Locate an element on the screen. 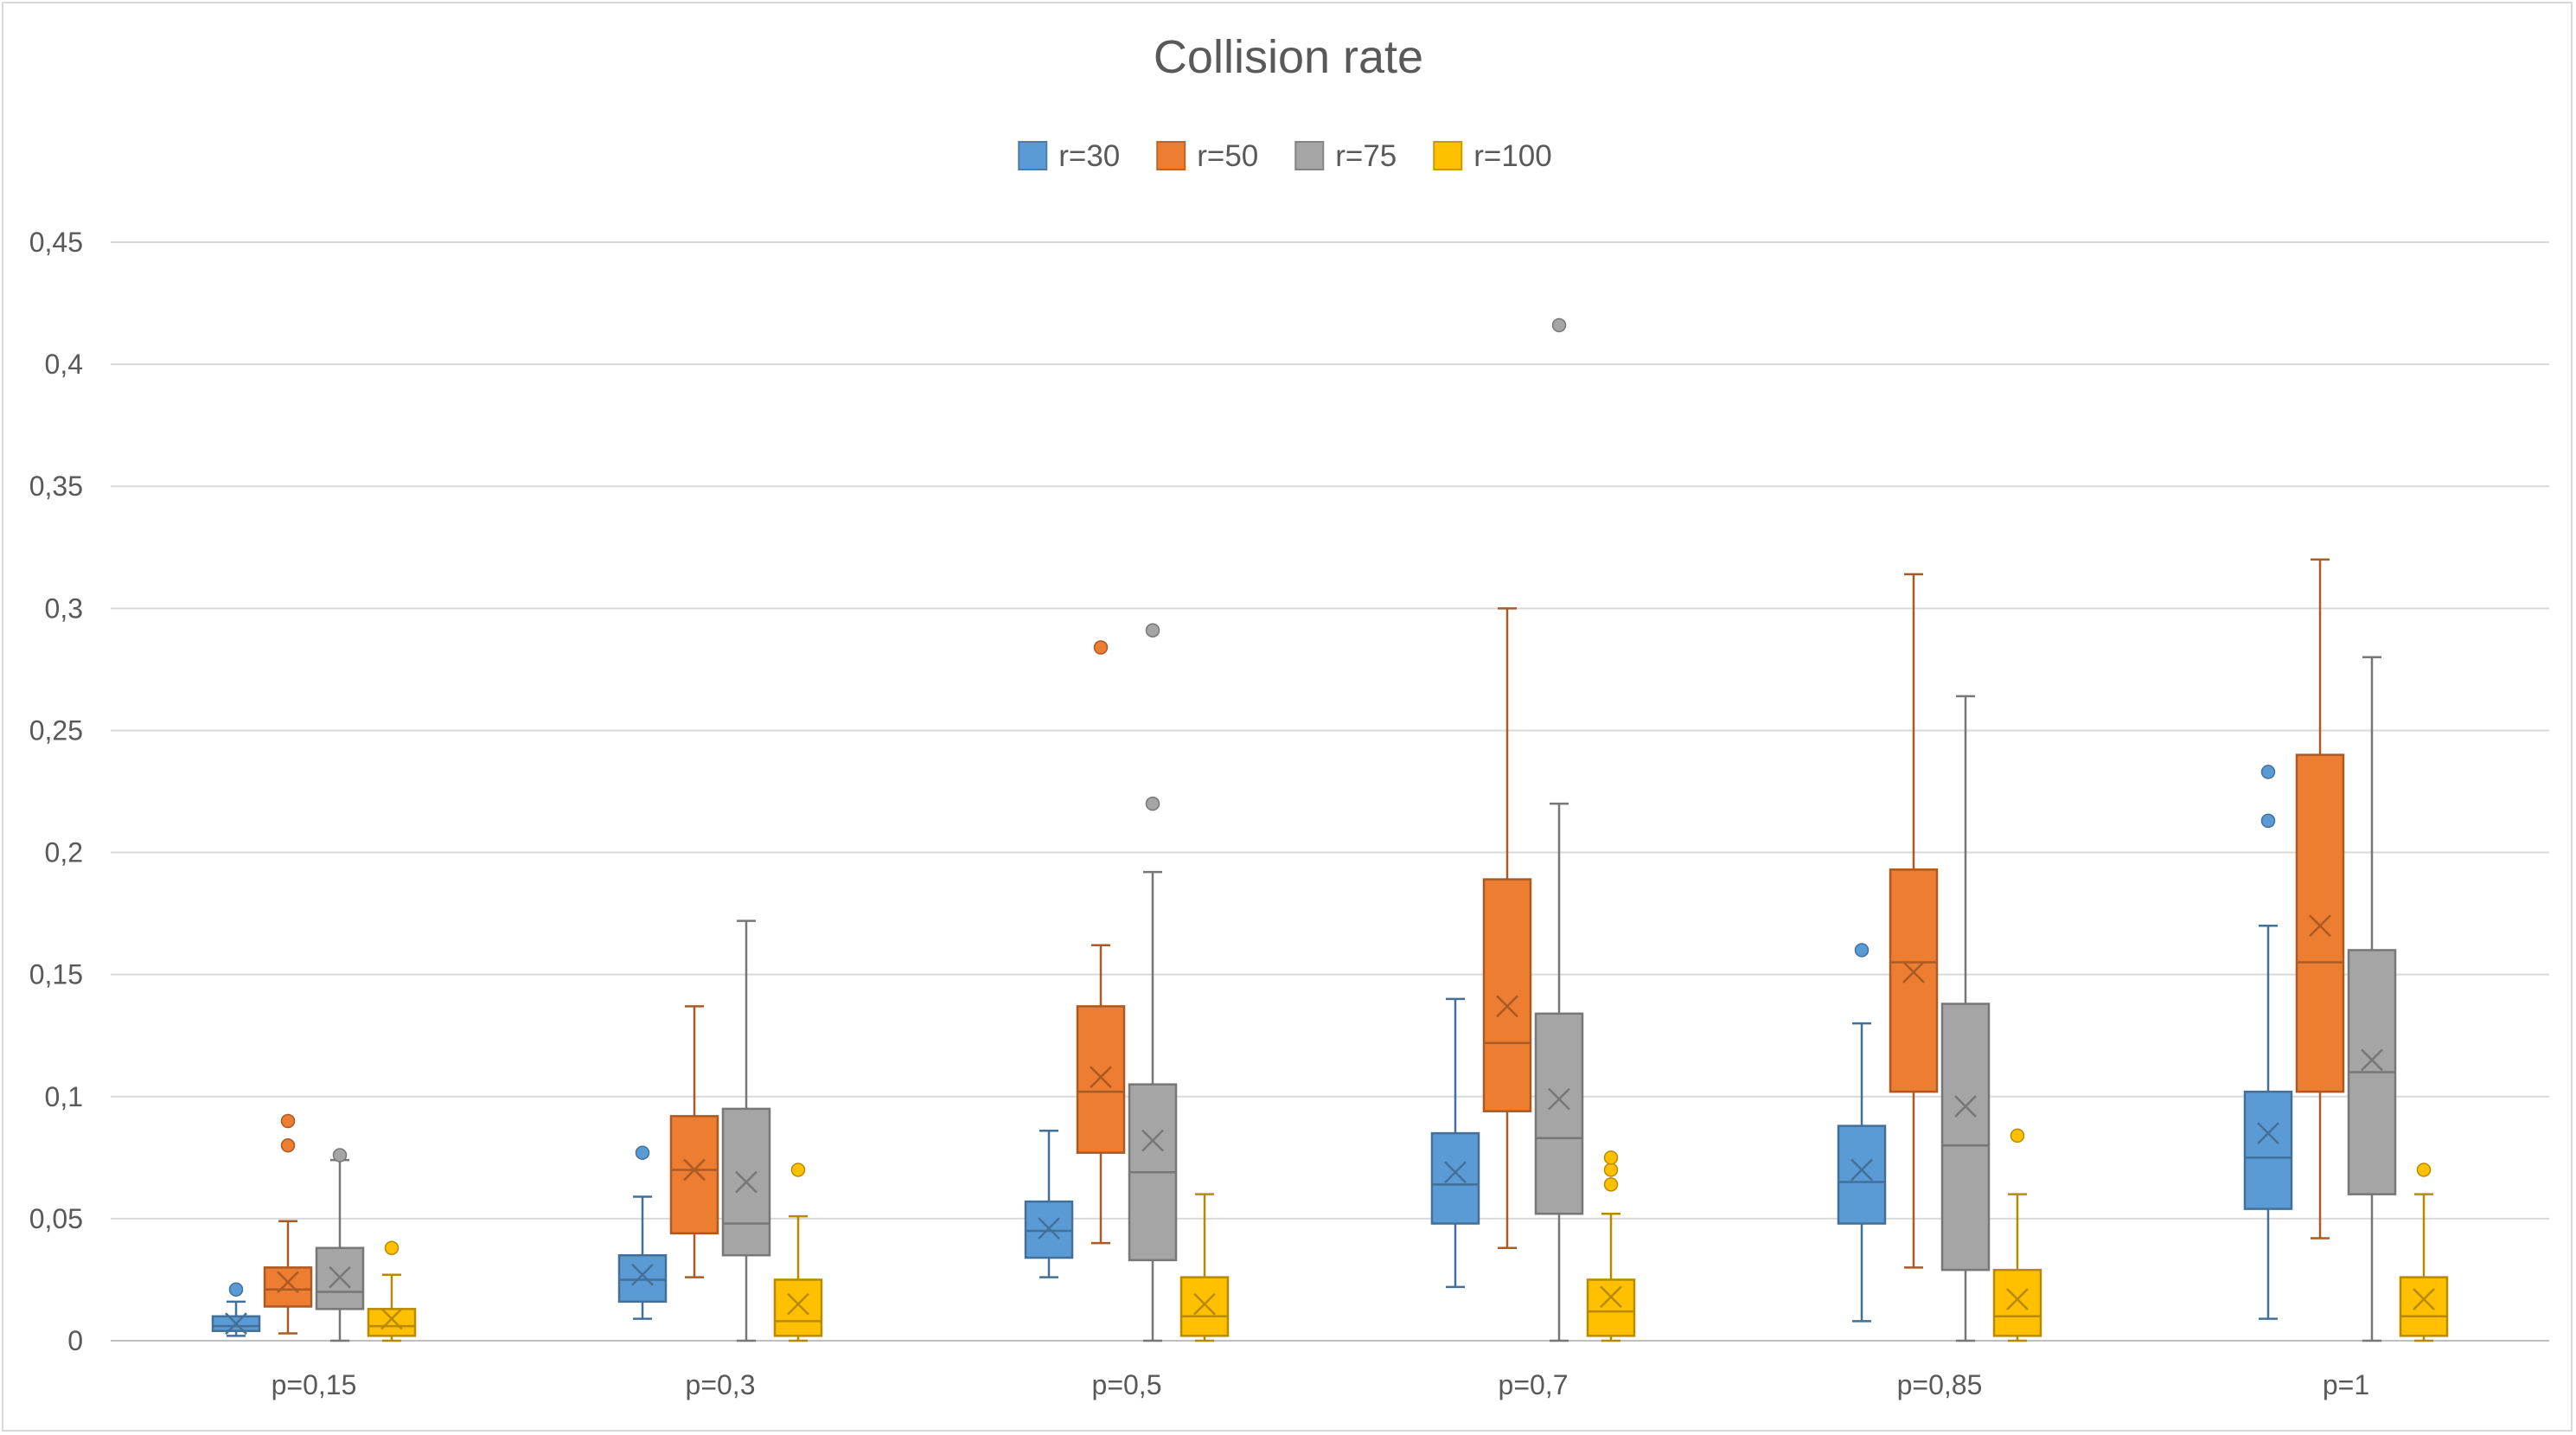 The height and width of the screenshot is (1435, 2576). x-tick-label: p=0,85 is located at coordinates (1940, 1384).